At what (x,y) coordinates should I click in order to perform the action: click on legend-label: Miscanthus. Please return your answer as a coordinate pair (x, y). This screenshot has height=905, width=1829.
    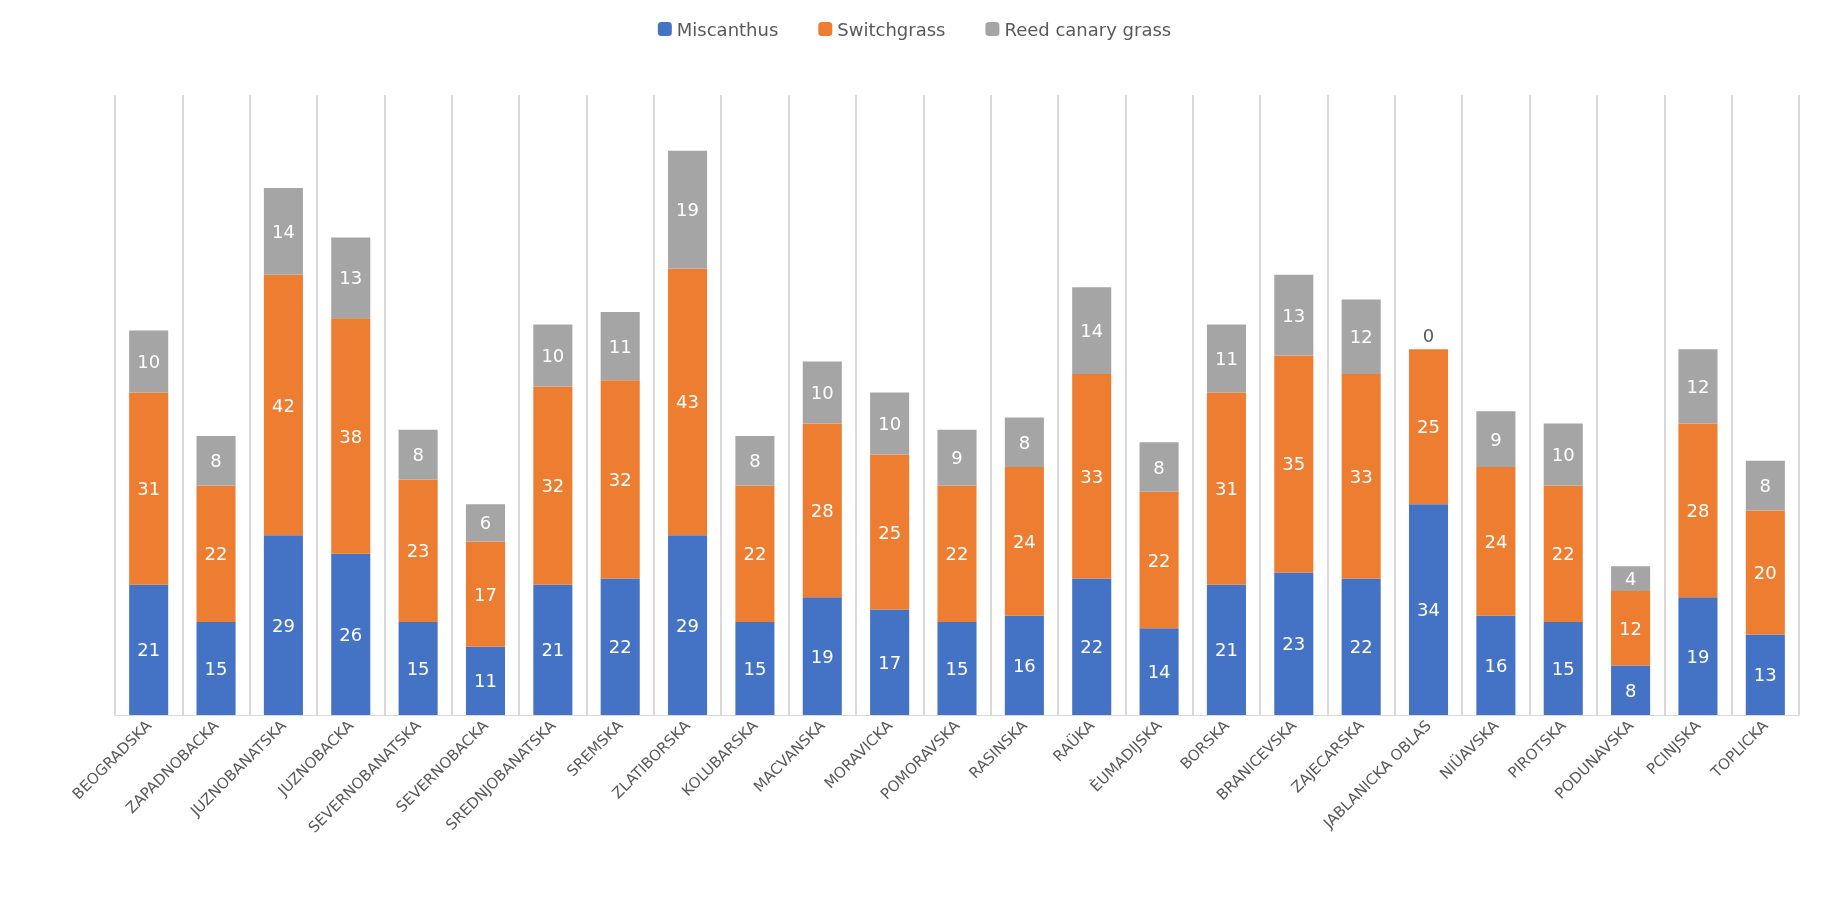
    Looking at the image, I should click on (727, 29).